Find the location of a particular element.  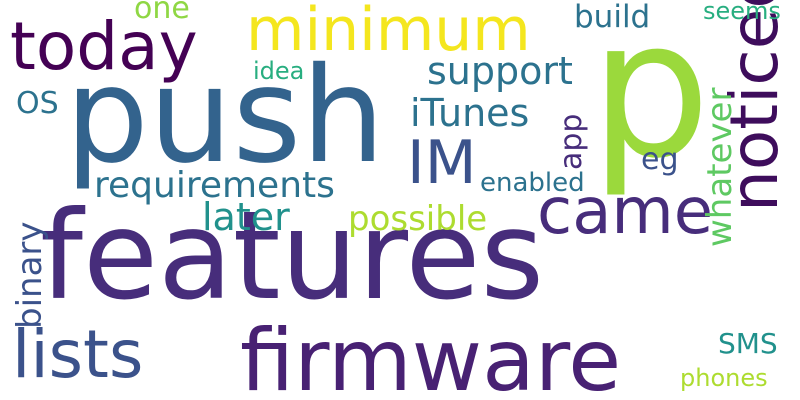

word-possible: possible is located at coordinates (418, 219).